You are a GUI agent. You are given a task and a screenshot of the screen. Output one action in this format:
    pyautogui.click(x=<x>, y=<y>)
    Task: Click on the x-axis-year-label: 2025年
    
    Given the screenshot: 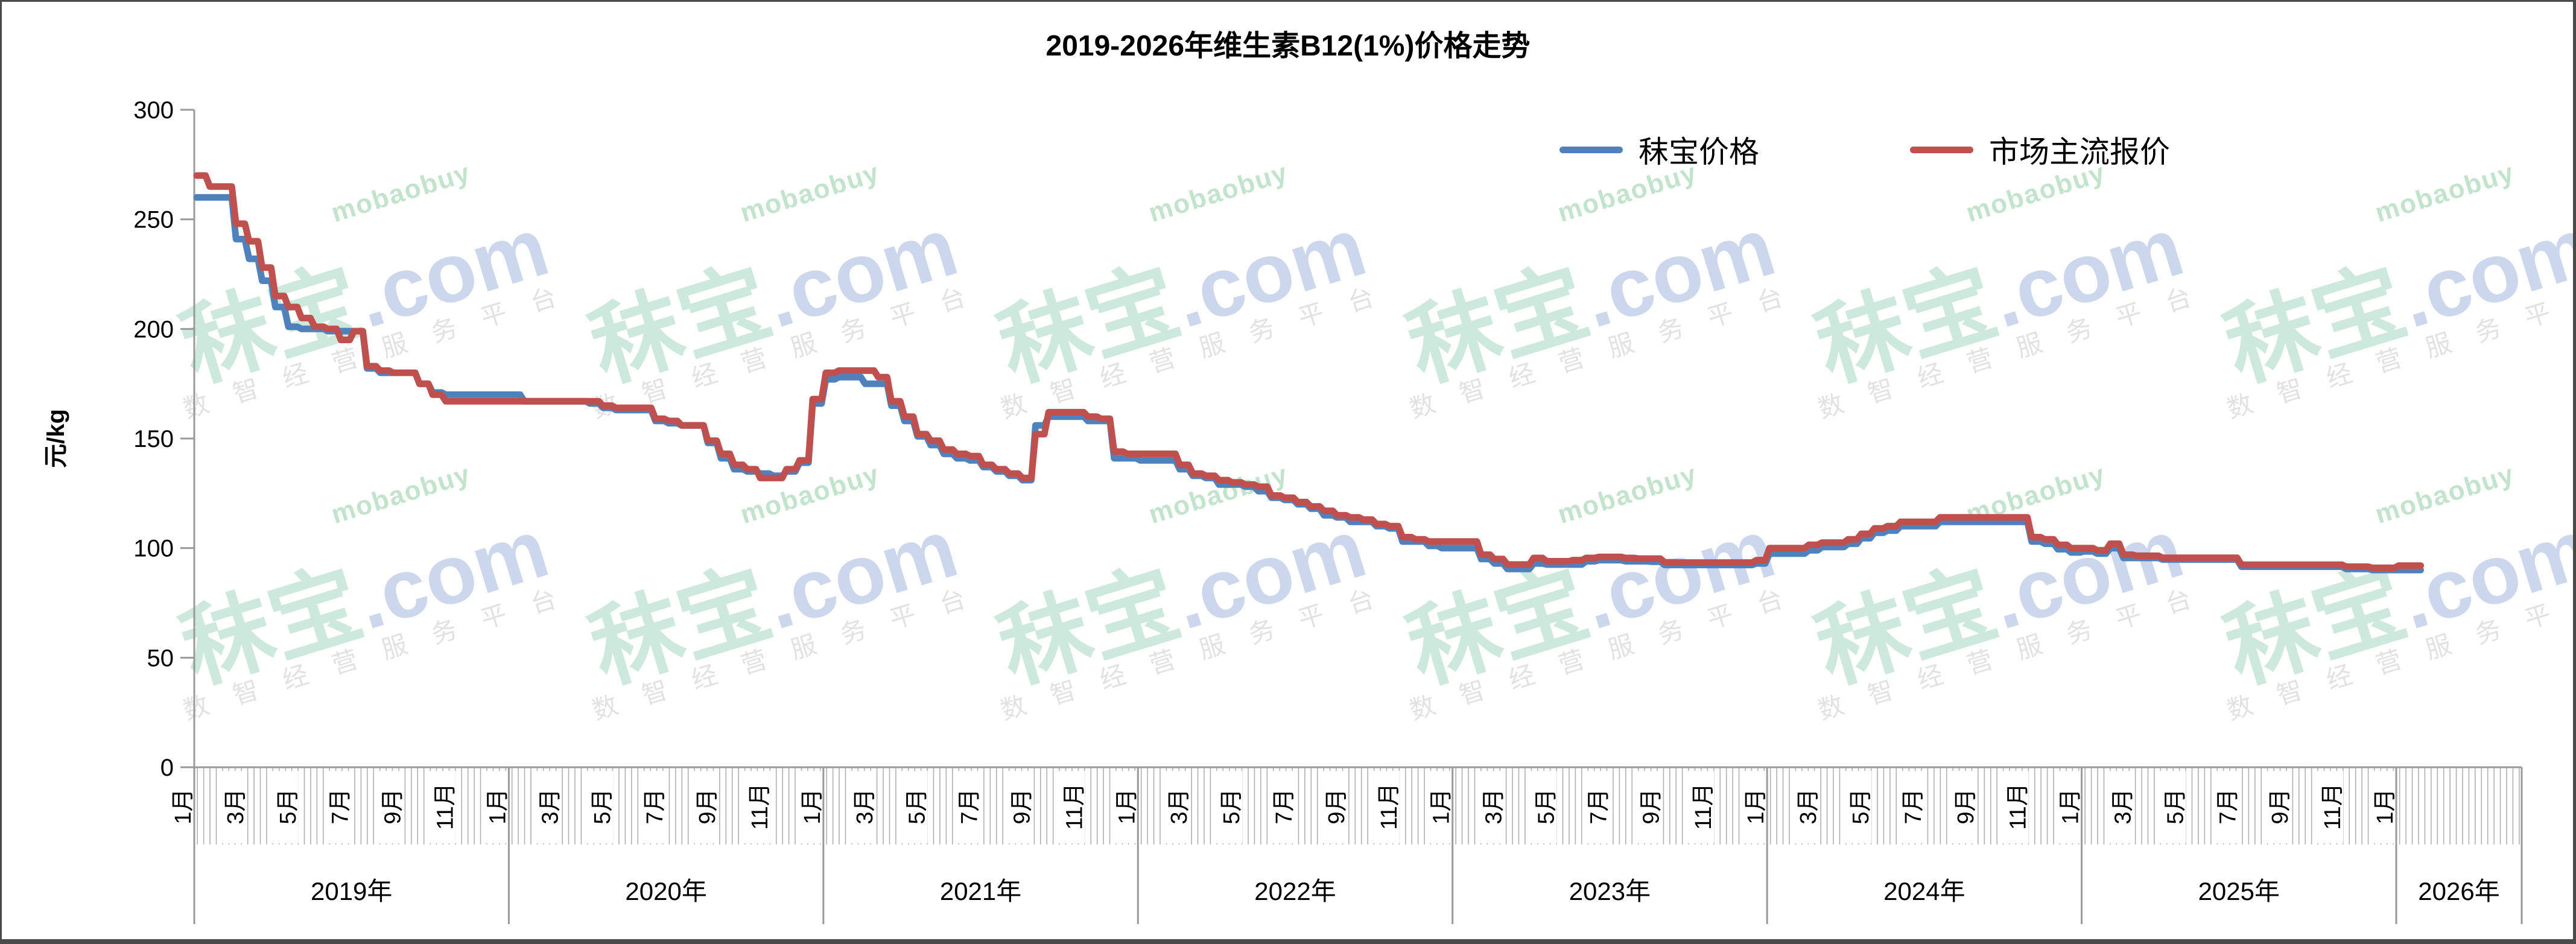 What is the action you would take?
    pyautogui.click(x=2239, y=891)
    